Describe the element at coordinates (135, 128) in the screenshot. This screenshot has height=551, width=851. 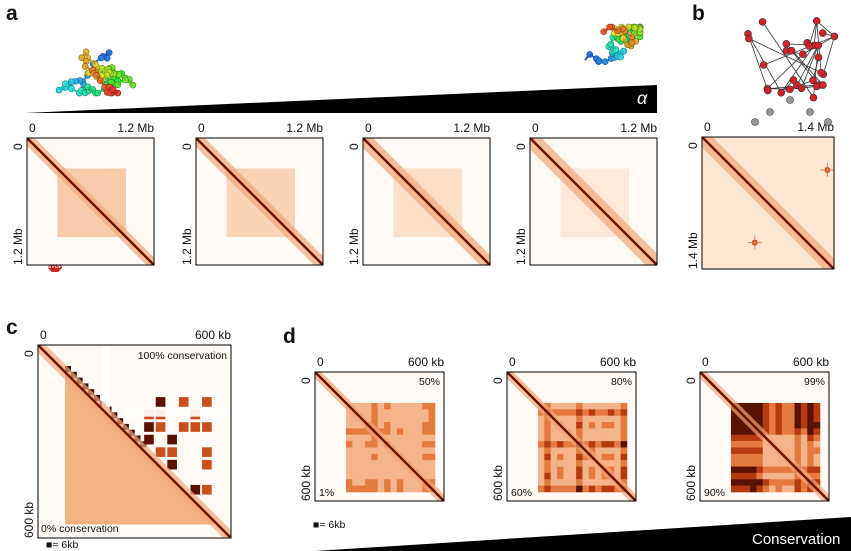
I see `x-end-label: 1.2 Mb` at that location.